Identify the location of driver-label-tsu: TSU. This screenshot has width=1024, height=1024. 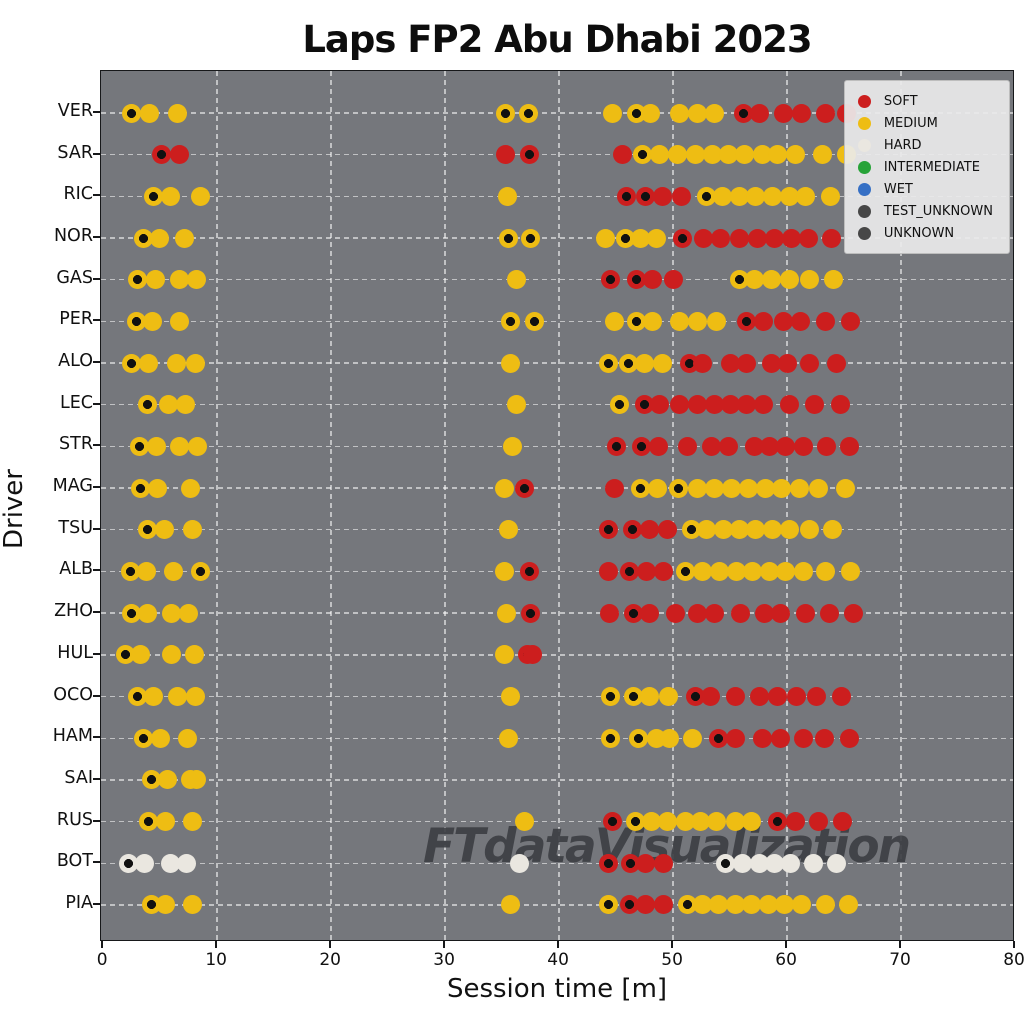
(75, 527).